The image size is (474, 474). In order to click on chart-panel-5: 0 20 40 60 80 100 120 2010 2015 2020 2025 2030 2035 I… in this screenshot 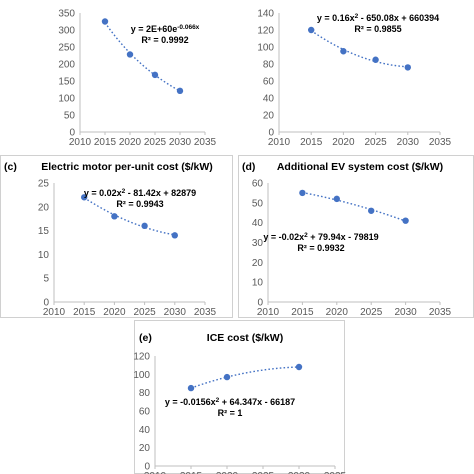, I will do `click(240, 397)`.